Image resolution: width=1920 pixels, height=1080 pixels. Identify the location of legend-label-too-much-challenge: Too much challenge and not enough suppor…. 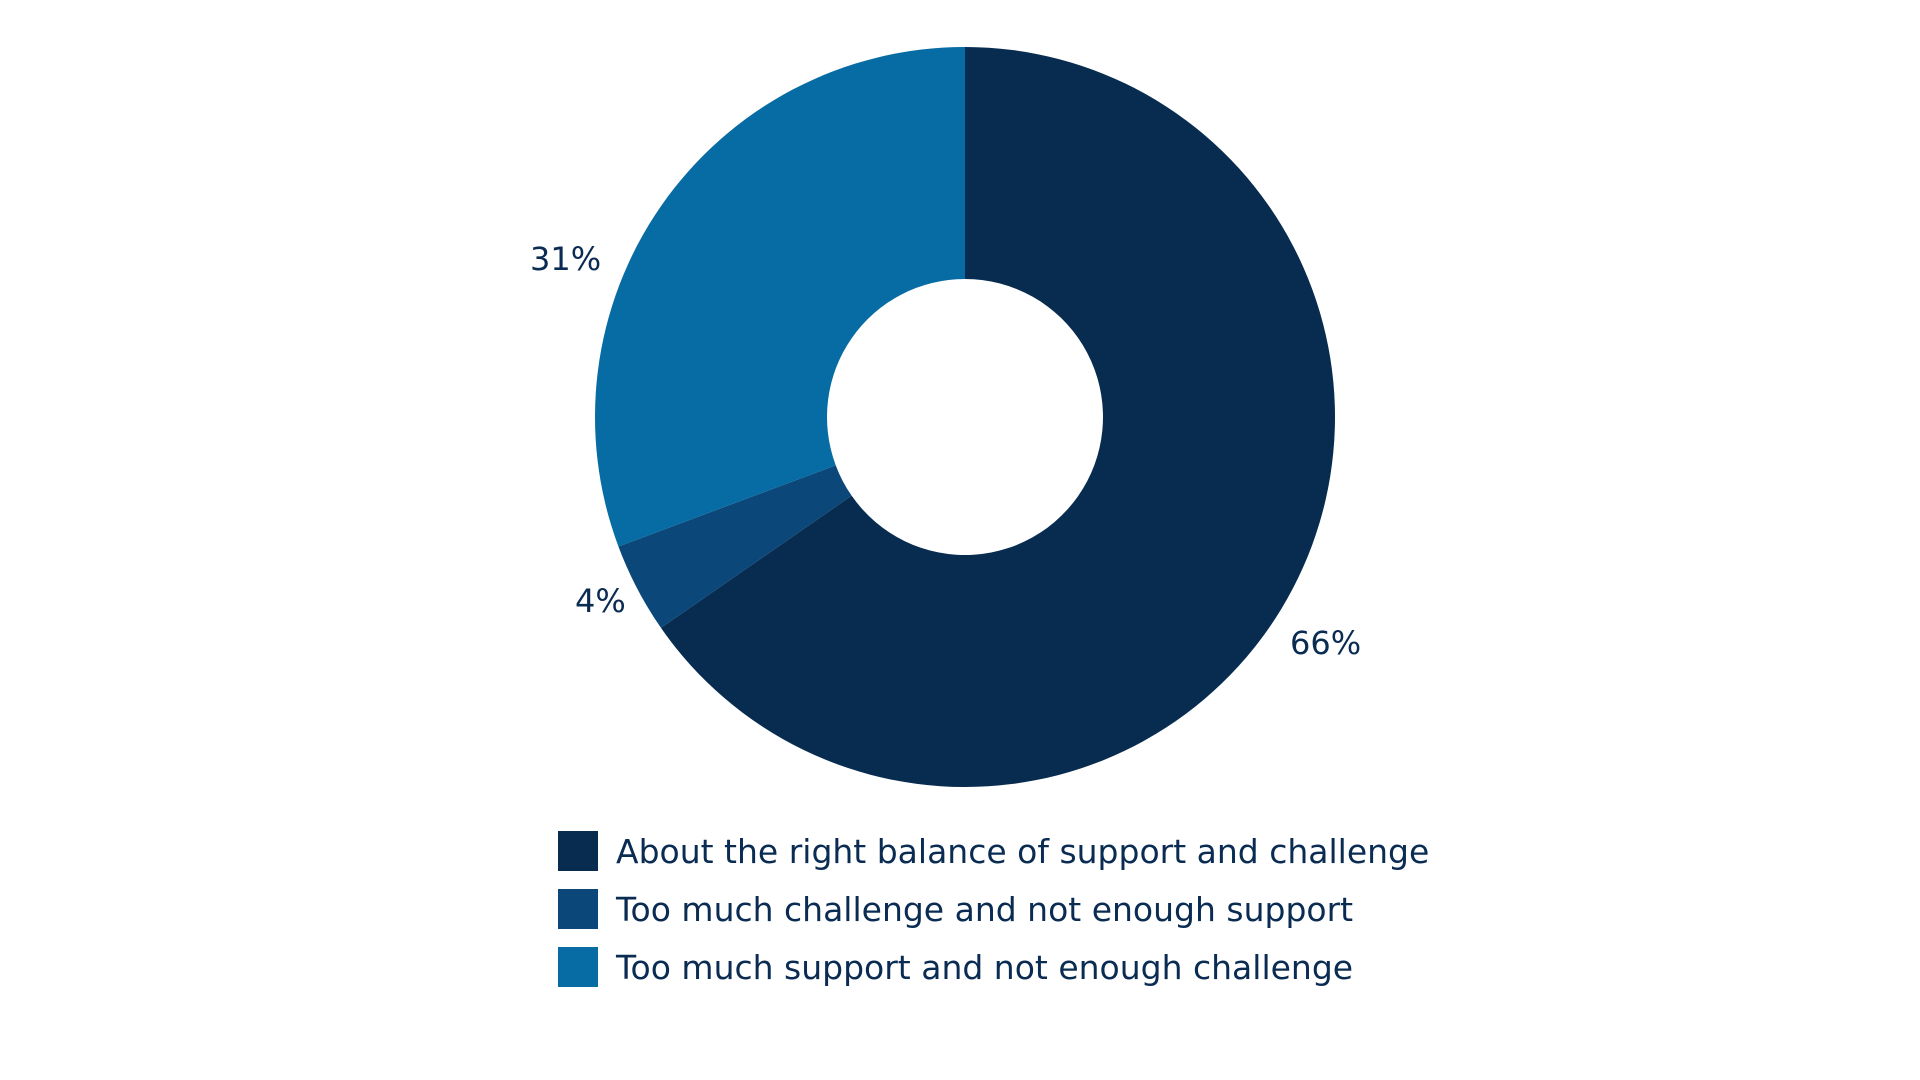
(985, 909).